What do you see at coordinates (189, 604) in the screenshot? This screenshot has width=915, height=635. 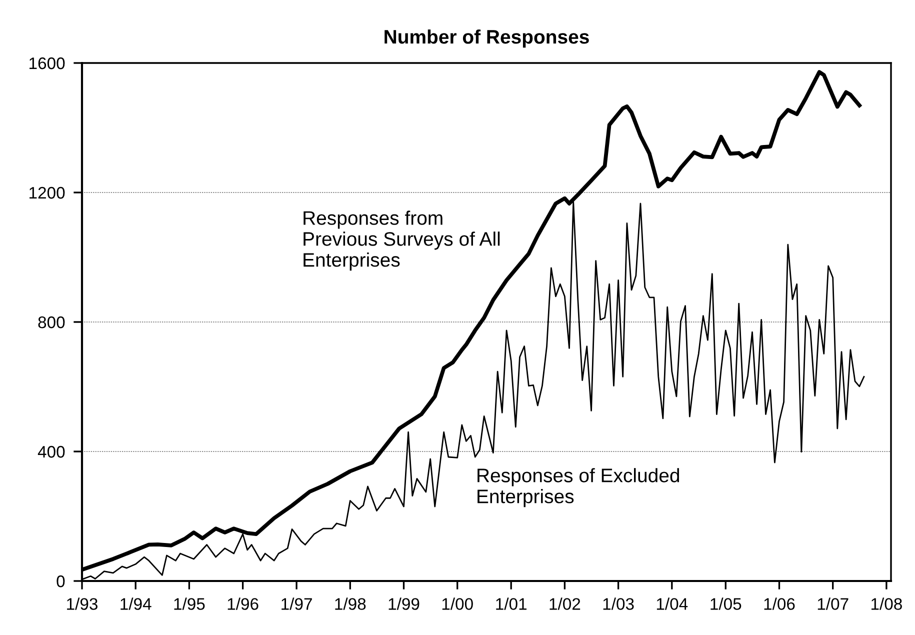 I see `x-tick-label: 1/95` at bounding box center [189, 604].